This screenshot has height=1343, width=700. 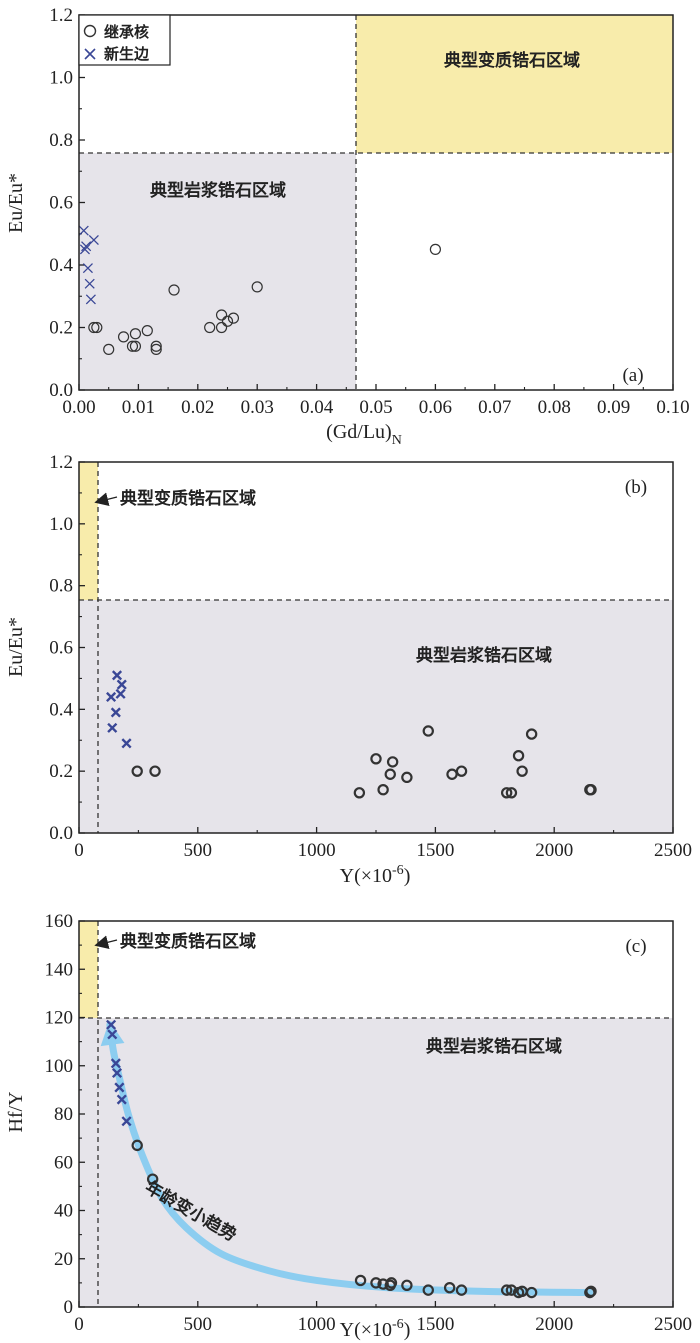 I want to click on y-tick-label: 20, so click(x=63, y=1259).